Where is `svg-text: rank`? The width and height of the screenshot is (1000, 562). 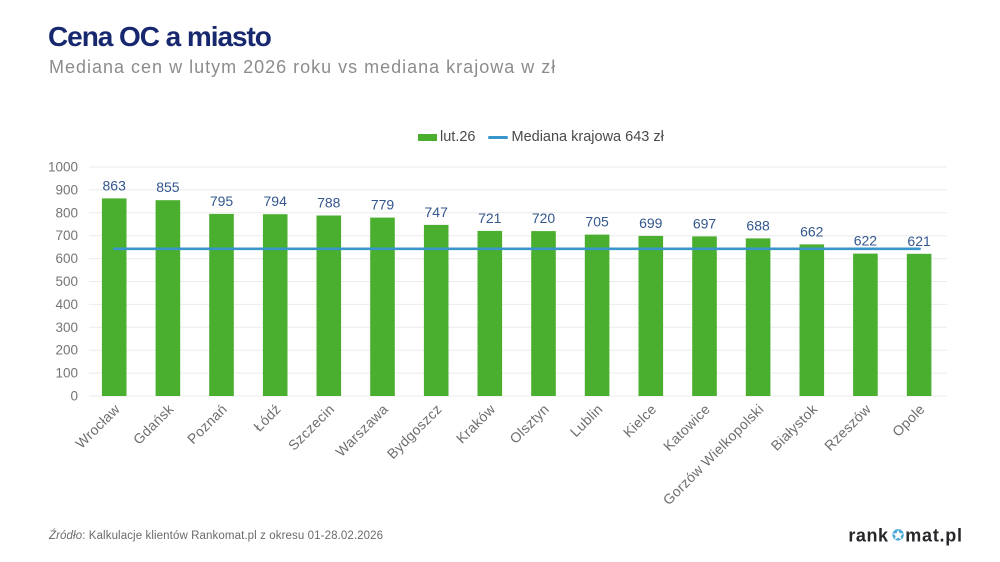 svg-text: rank is located at coordinates (868, 536).